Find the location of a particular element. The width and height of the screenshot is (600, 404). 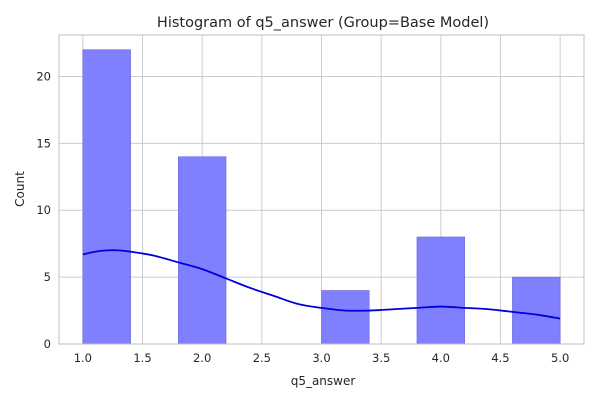

kde-line is located at coordinates (321, 284).